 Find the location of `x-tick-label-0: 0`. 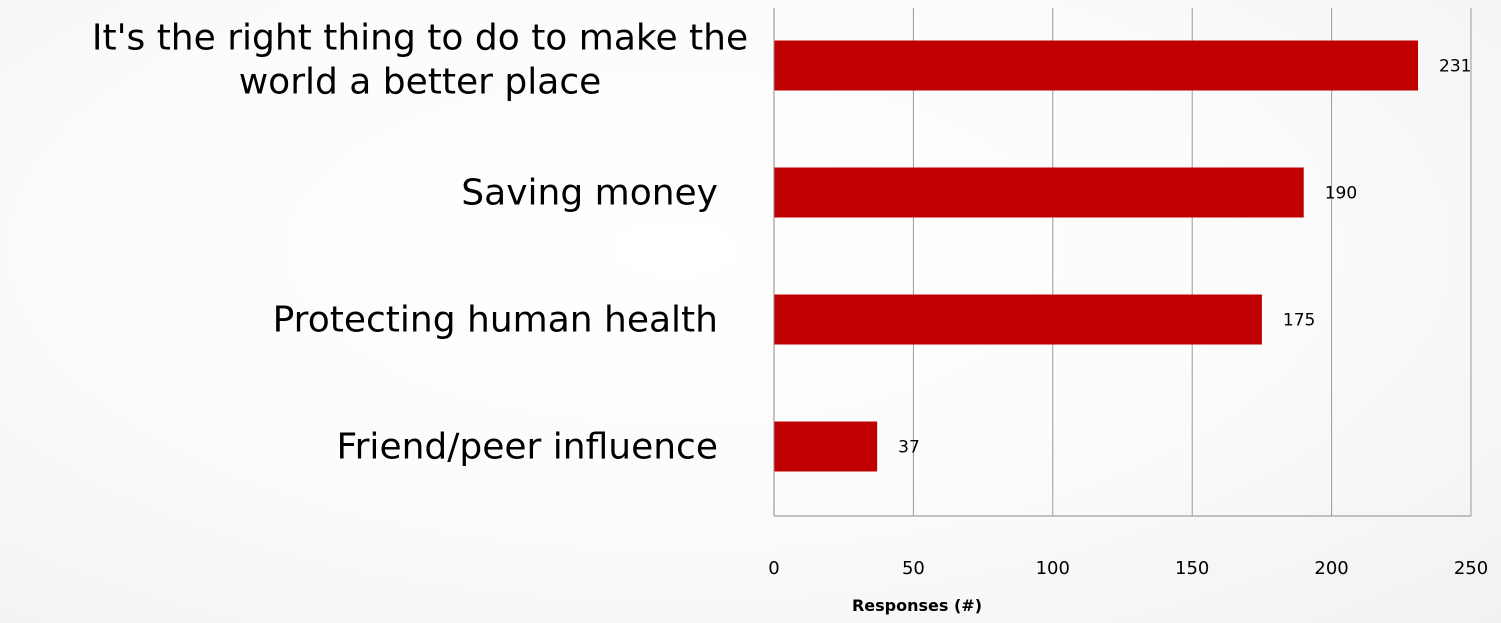

x-tick-label-0: 0 is located at coordinates (773, 568).